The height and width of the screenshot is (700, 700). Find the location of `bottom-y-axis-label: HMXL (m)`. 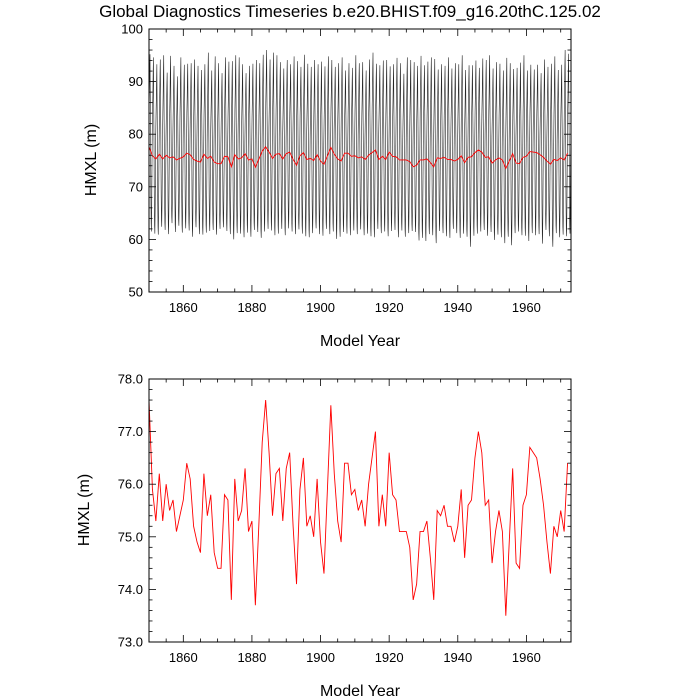

bottom-y-axis-label: HMXL (m) is located at coordinates (84, 510).